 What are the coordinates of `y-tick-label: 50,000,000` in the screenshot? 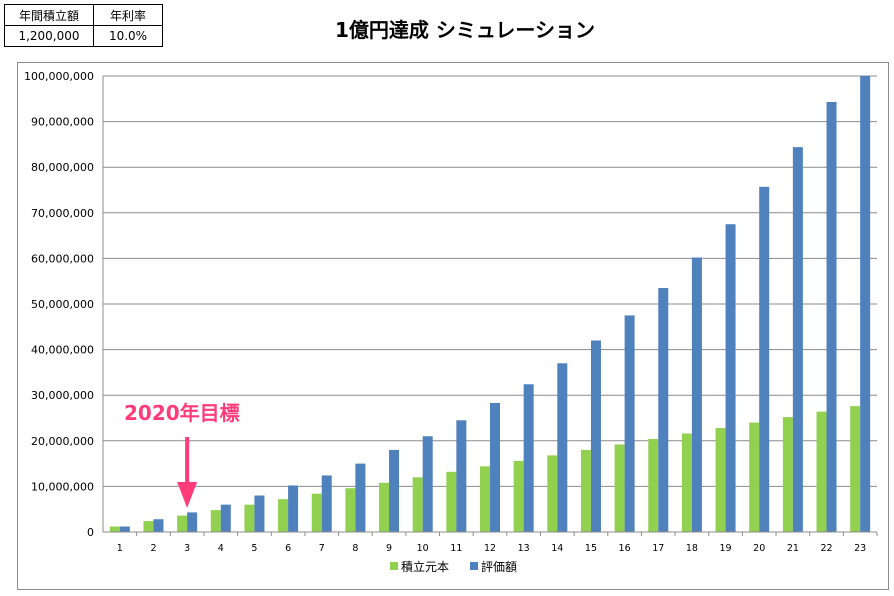 It's located at (62, 304).